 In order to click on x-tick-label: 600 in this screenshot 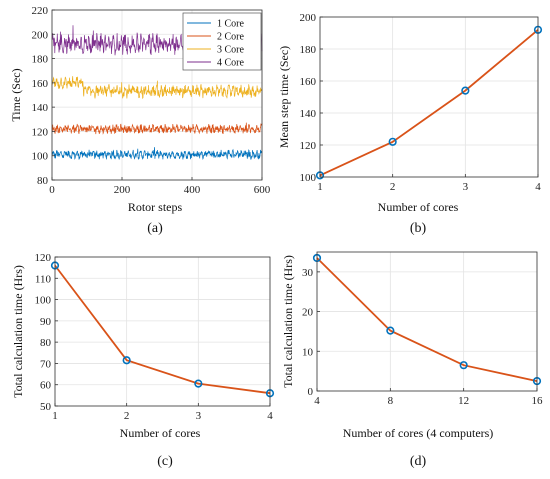, I will do `click(262, 190)`.